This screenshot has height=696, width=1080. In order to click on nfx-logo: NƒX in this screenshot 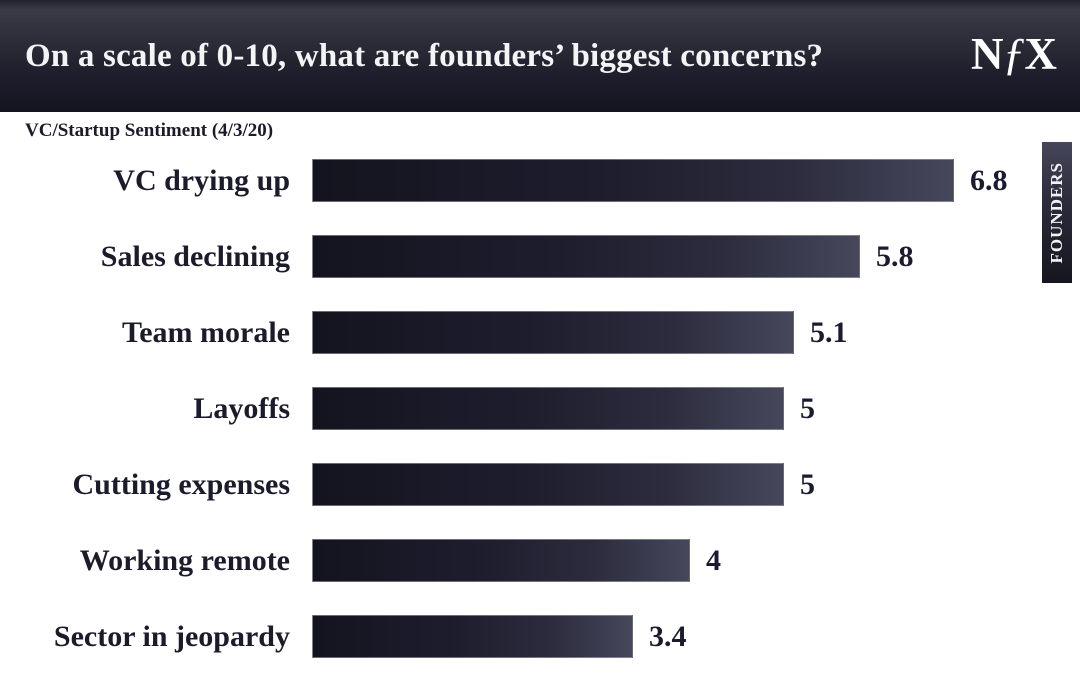, I will do `click(1014, 56)`.